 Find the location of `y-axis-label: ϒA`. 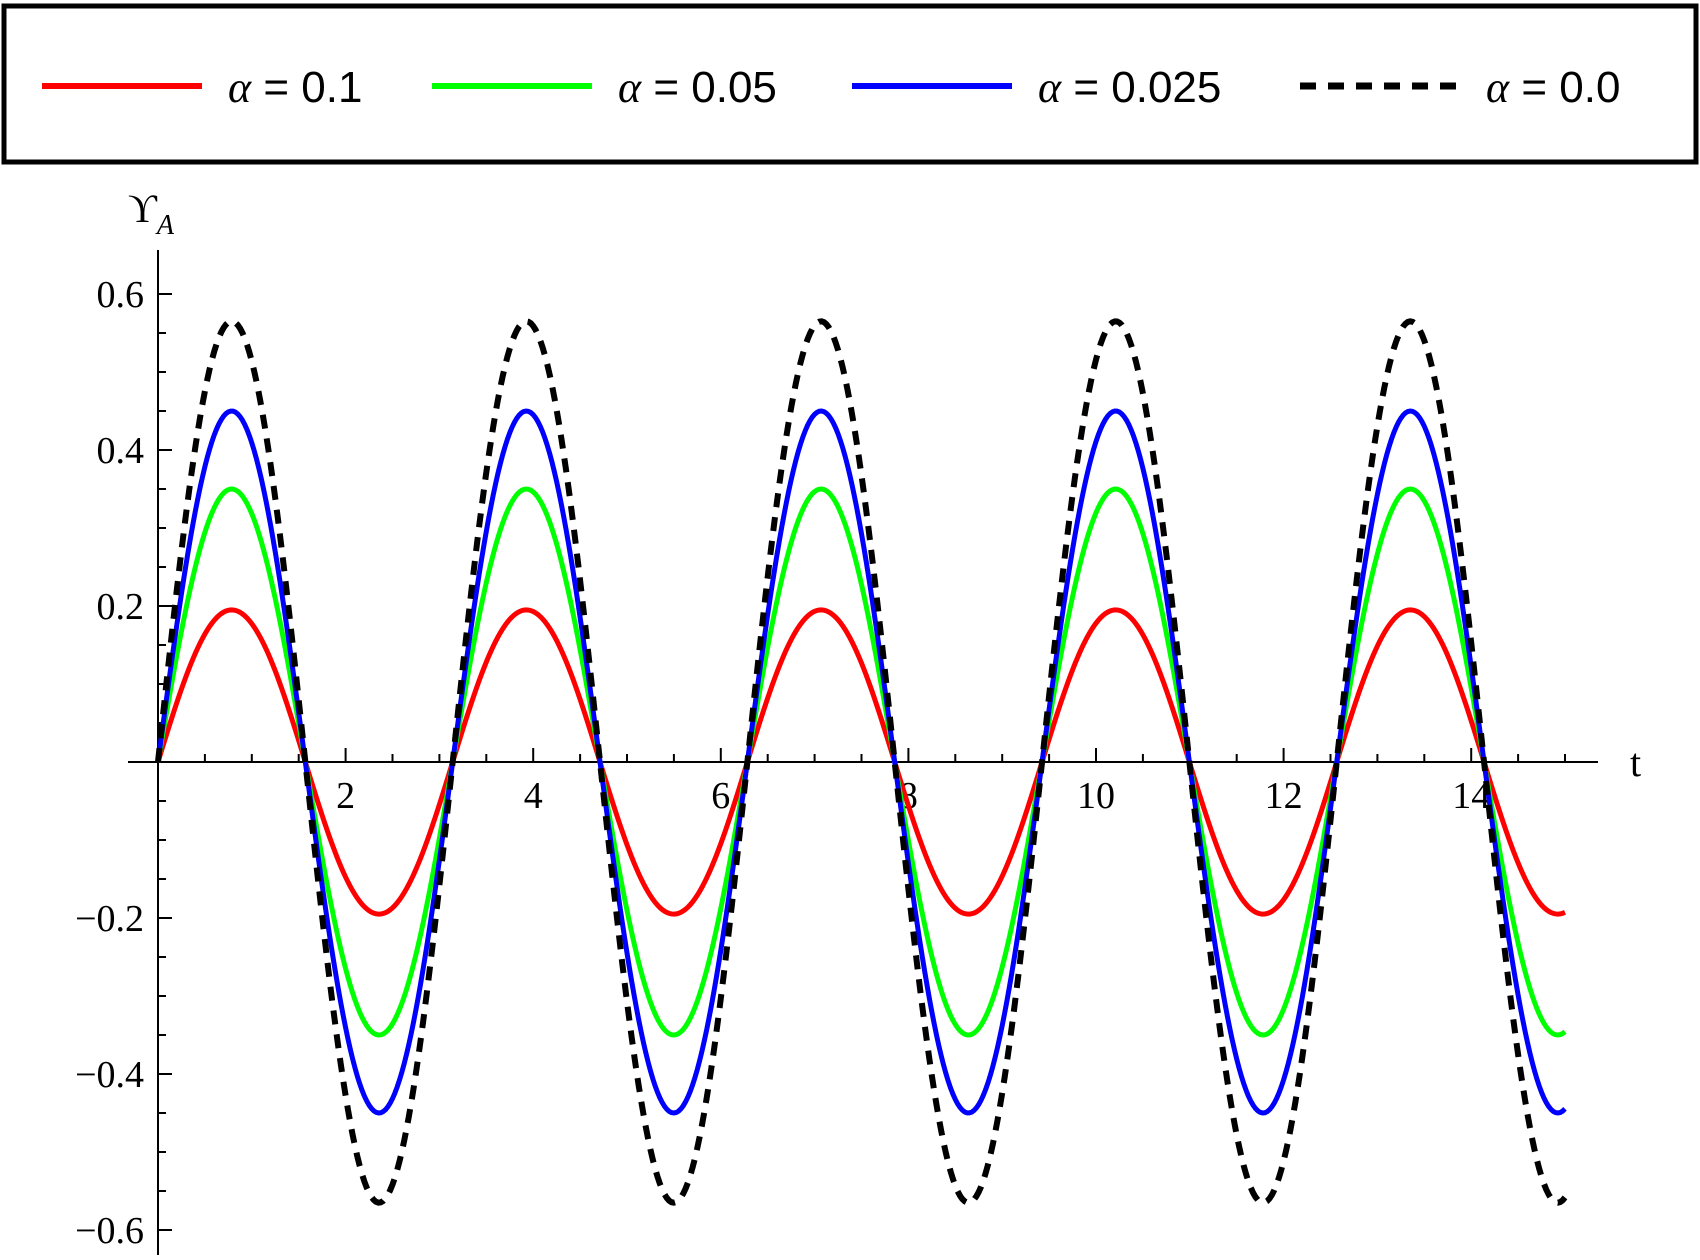

y-axis-label: ϒA is located at coordinates (151, 213).